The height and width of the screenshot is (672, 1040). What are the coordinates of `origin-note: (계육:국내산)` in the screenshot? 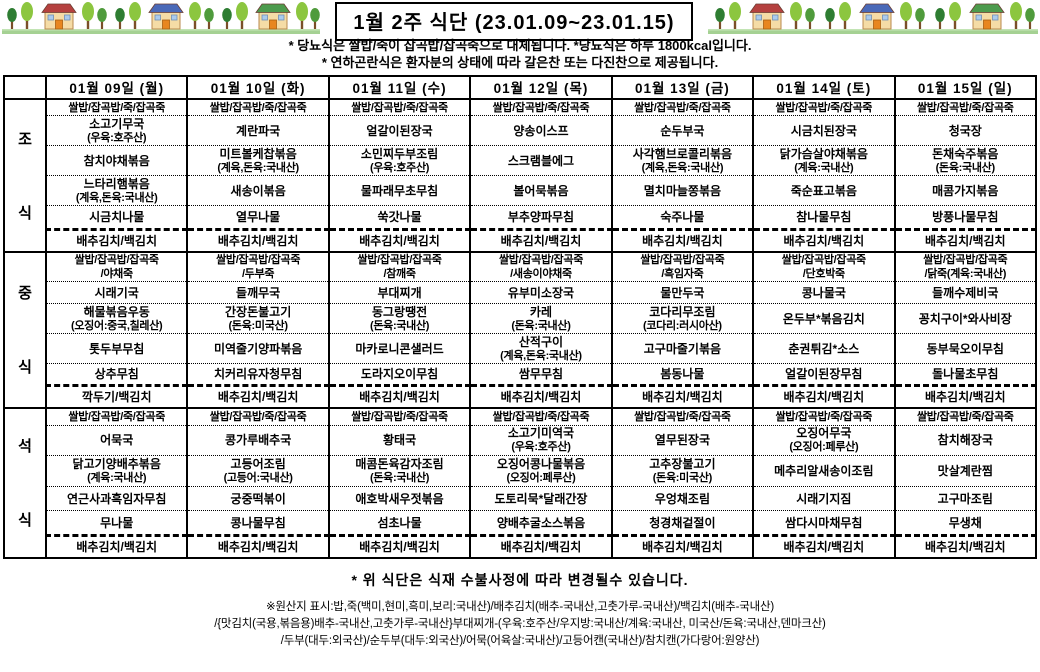 It's located at (824, 167).